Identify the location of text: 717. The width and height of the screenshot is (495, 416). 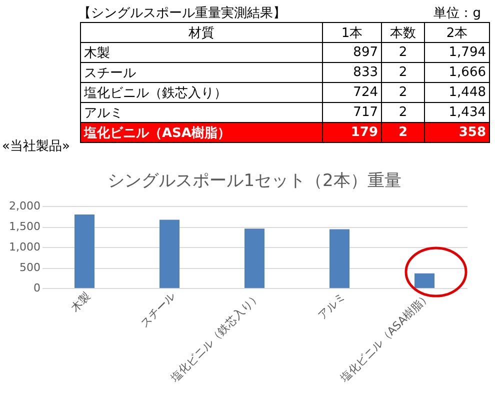
(352, 112).